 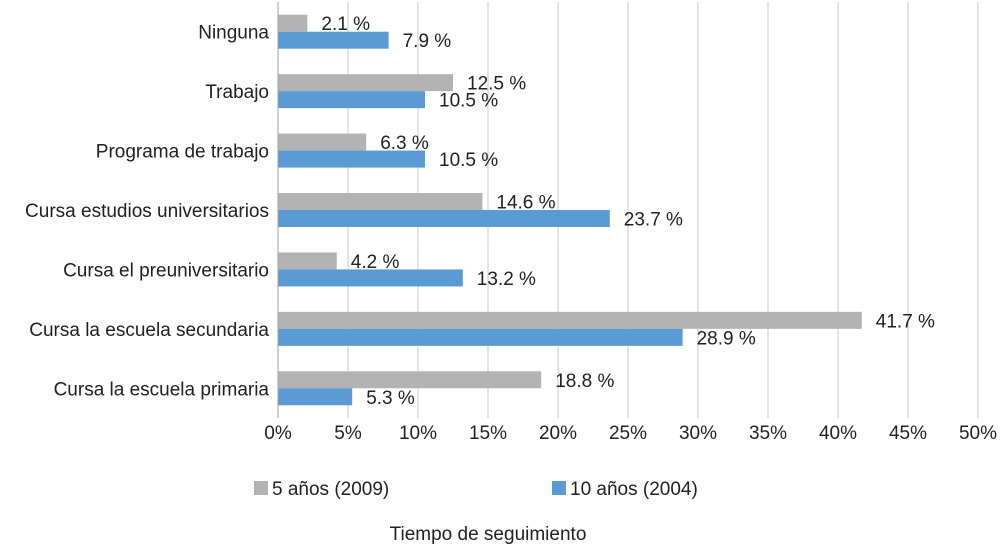 I want to click on tick-label: 0%, so click(x=278, y=433).